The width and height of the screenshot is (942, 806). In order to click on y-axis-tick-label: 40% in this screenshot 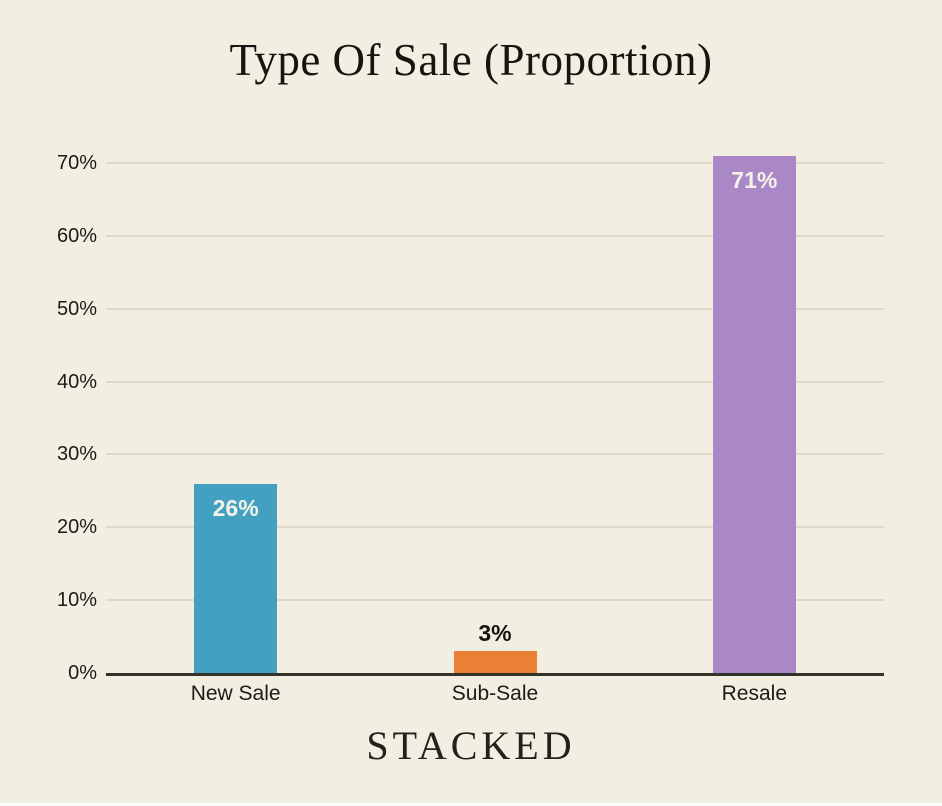, I will do `click(76, 381)`.